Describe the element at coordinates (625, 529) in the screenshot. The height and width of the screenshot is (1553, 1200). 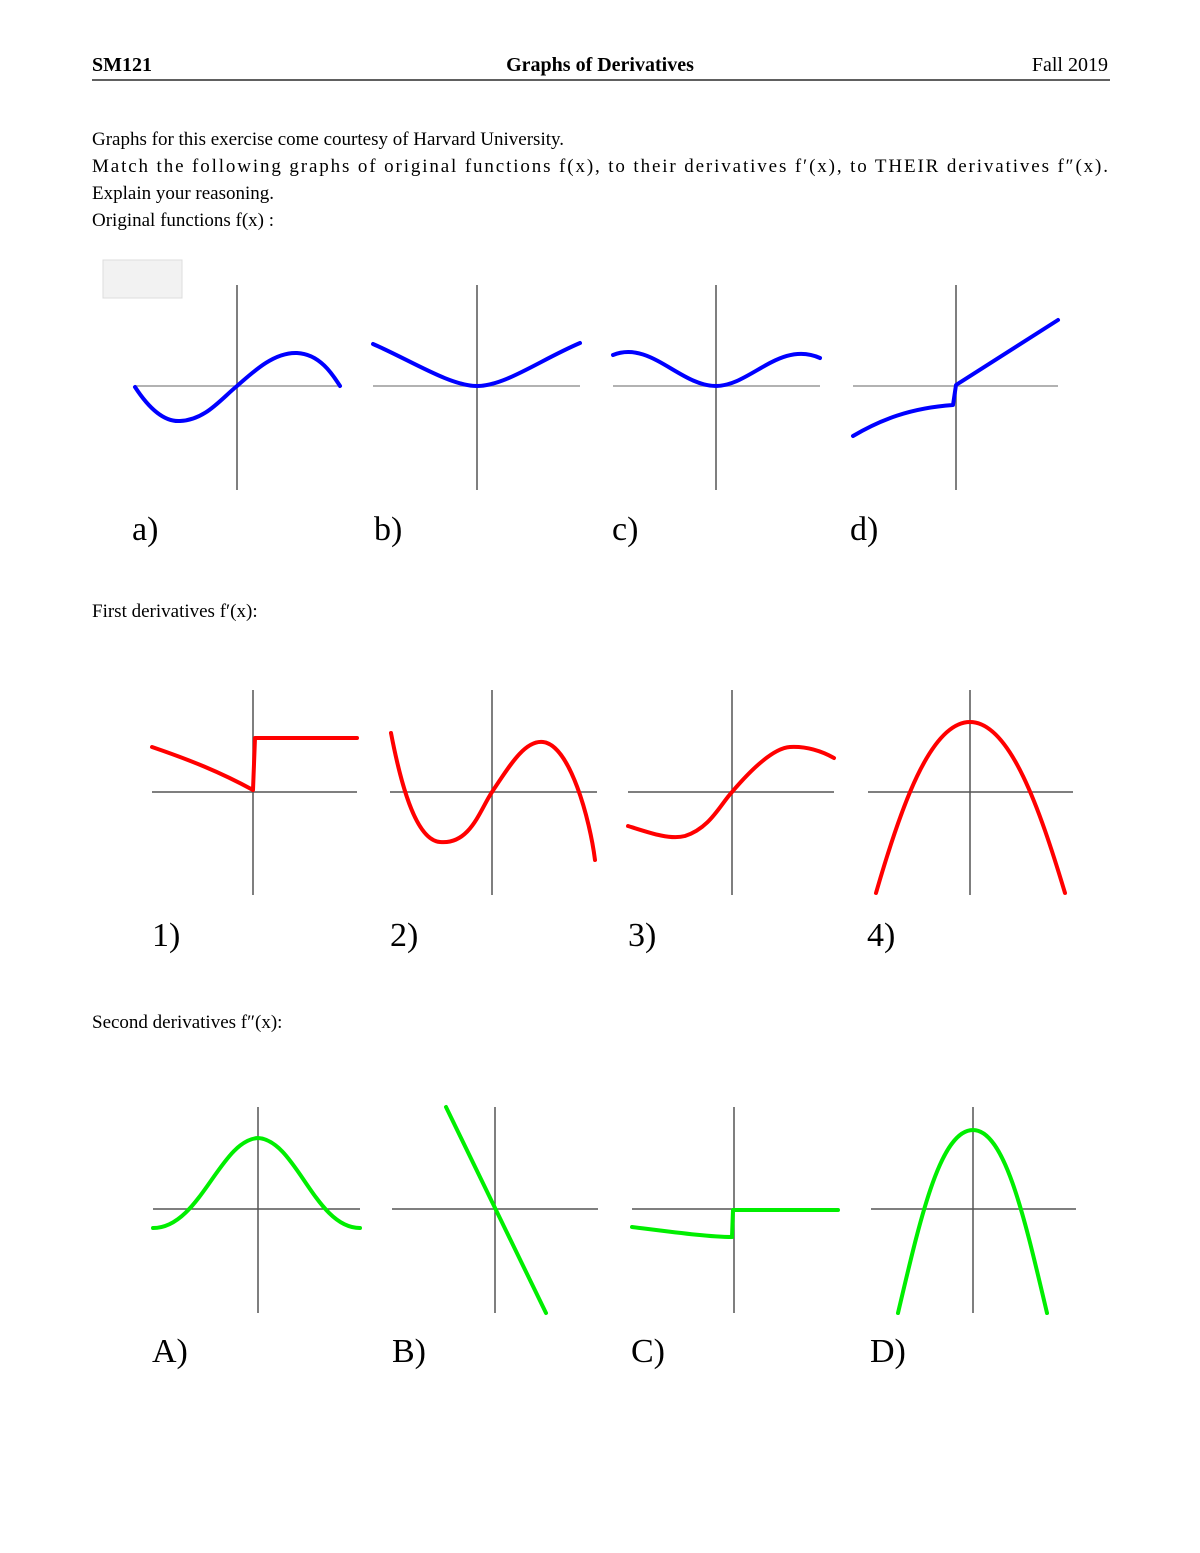
I see `graph-label: c)` at that location.